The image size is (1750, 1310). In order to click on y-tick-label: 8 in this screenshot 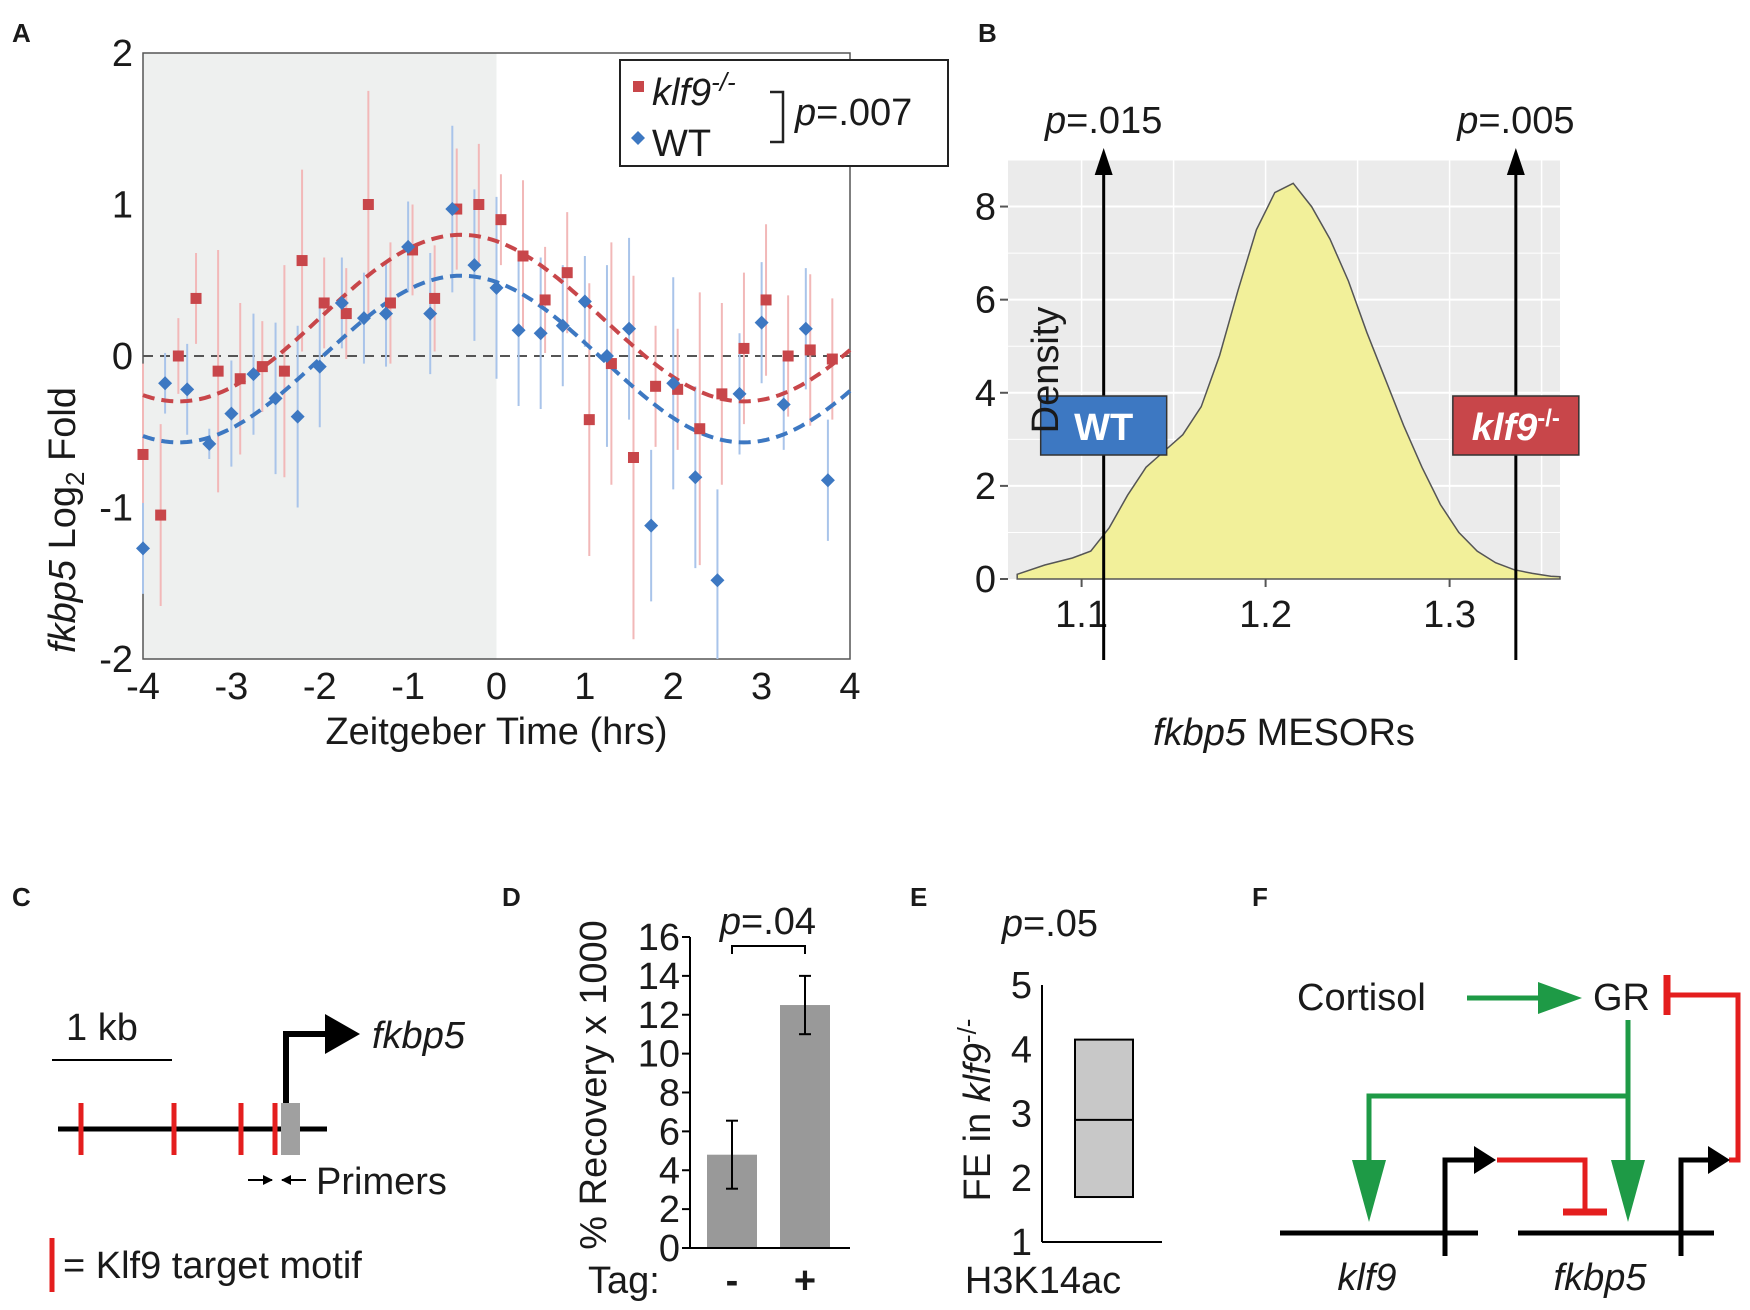, I will do `click(985, 208)`.